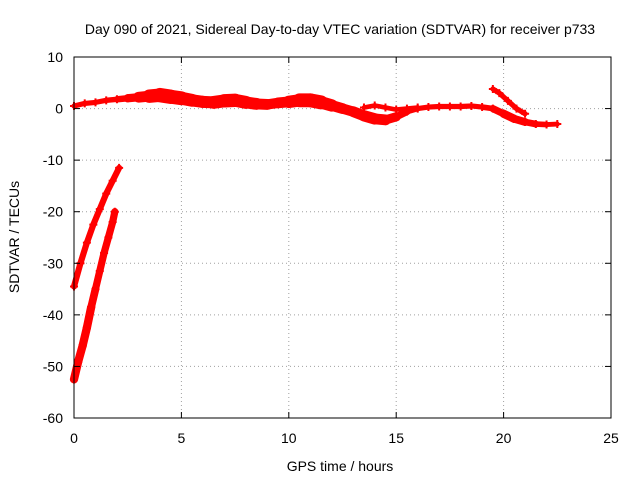 The height and width of the screenshot is (480, 640). I want to click on y-tick-label: -20, so click(53, 212).